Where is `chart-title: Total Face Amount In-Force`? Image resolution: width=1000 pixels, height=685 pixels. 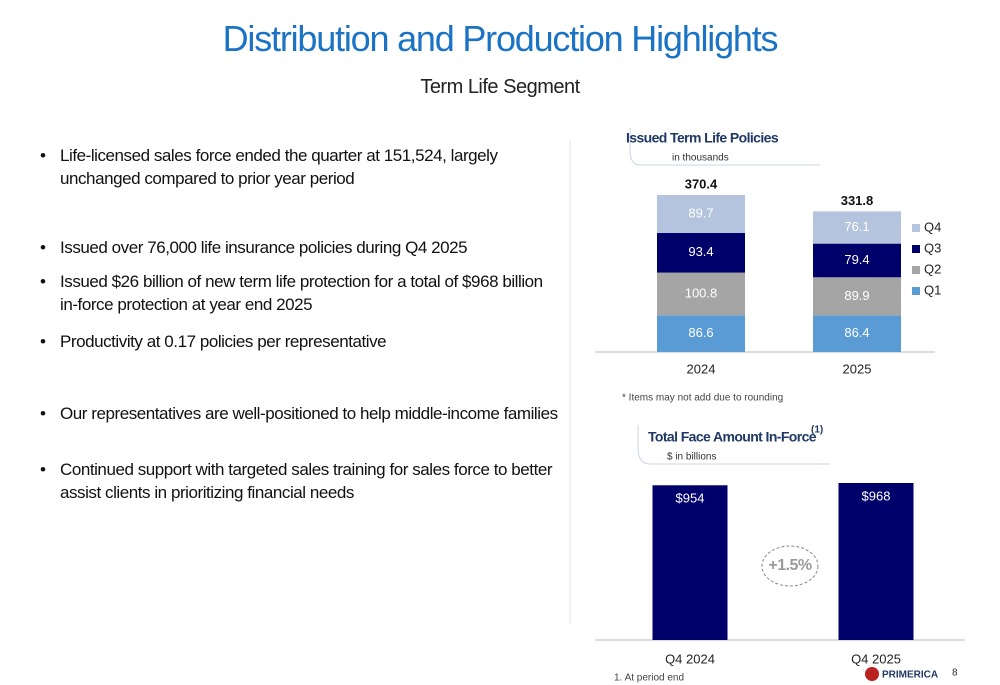 chart-title: Total Face Amount In-Force is located at coordinates (732, 437).